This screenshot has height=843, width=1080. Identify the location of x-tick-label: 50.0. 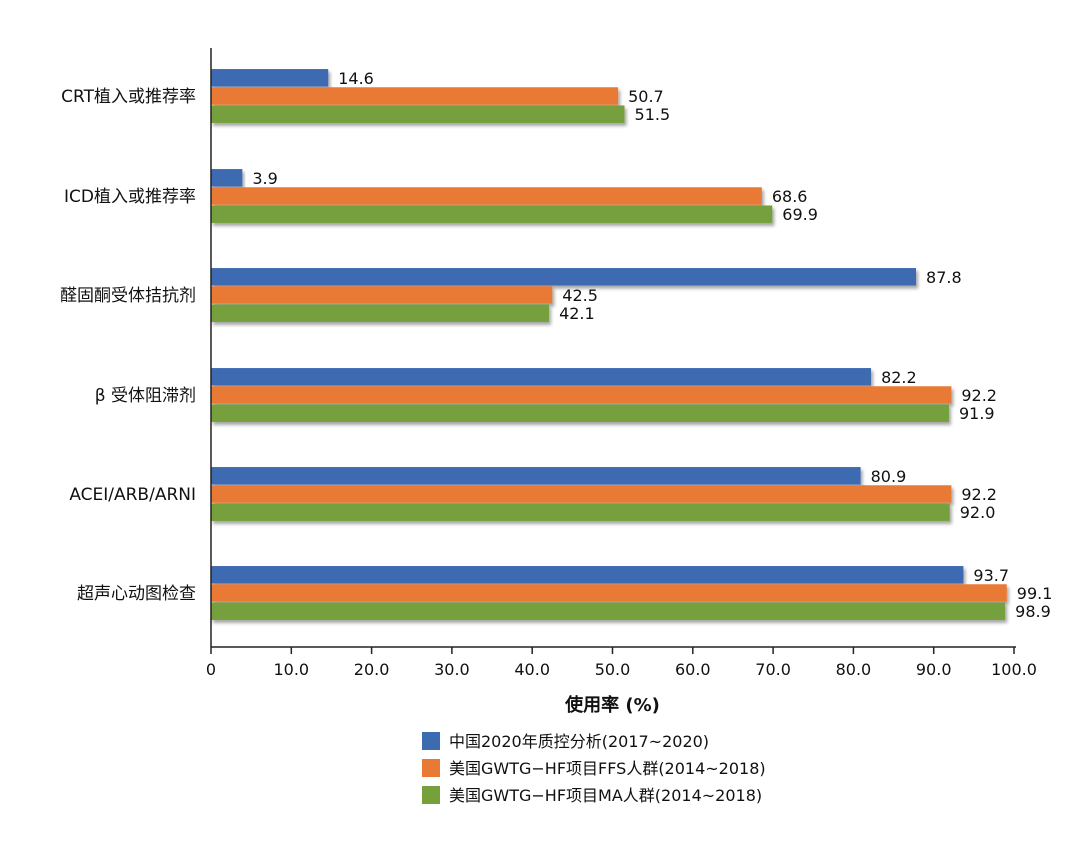
(613, 669).